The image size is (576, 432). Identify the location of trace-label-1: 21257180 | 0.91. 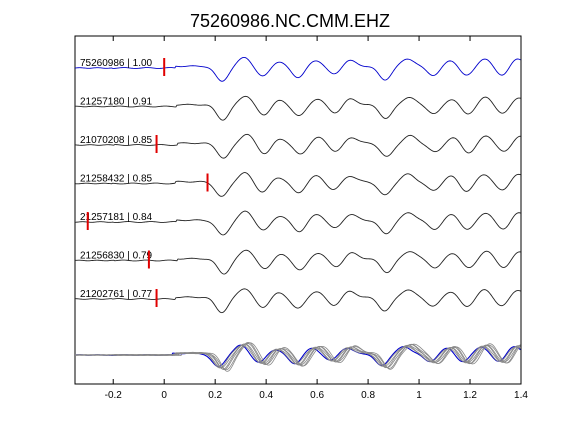
(116, 102).